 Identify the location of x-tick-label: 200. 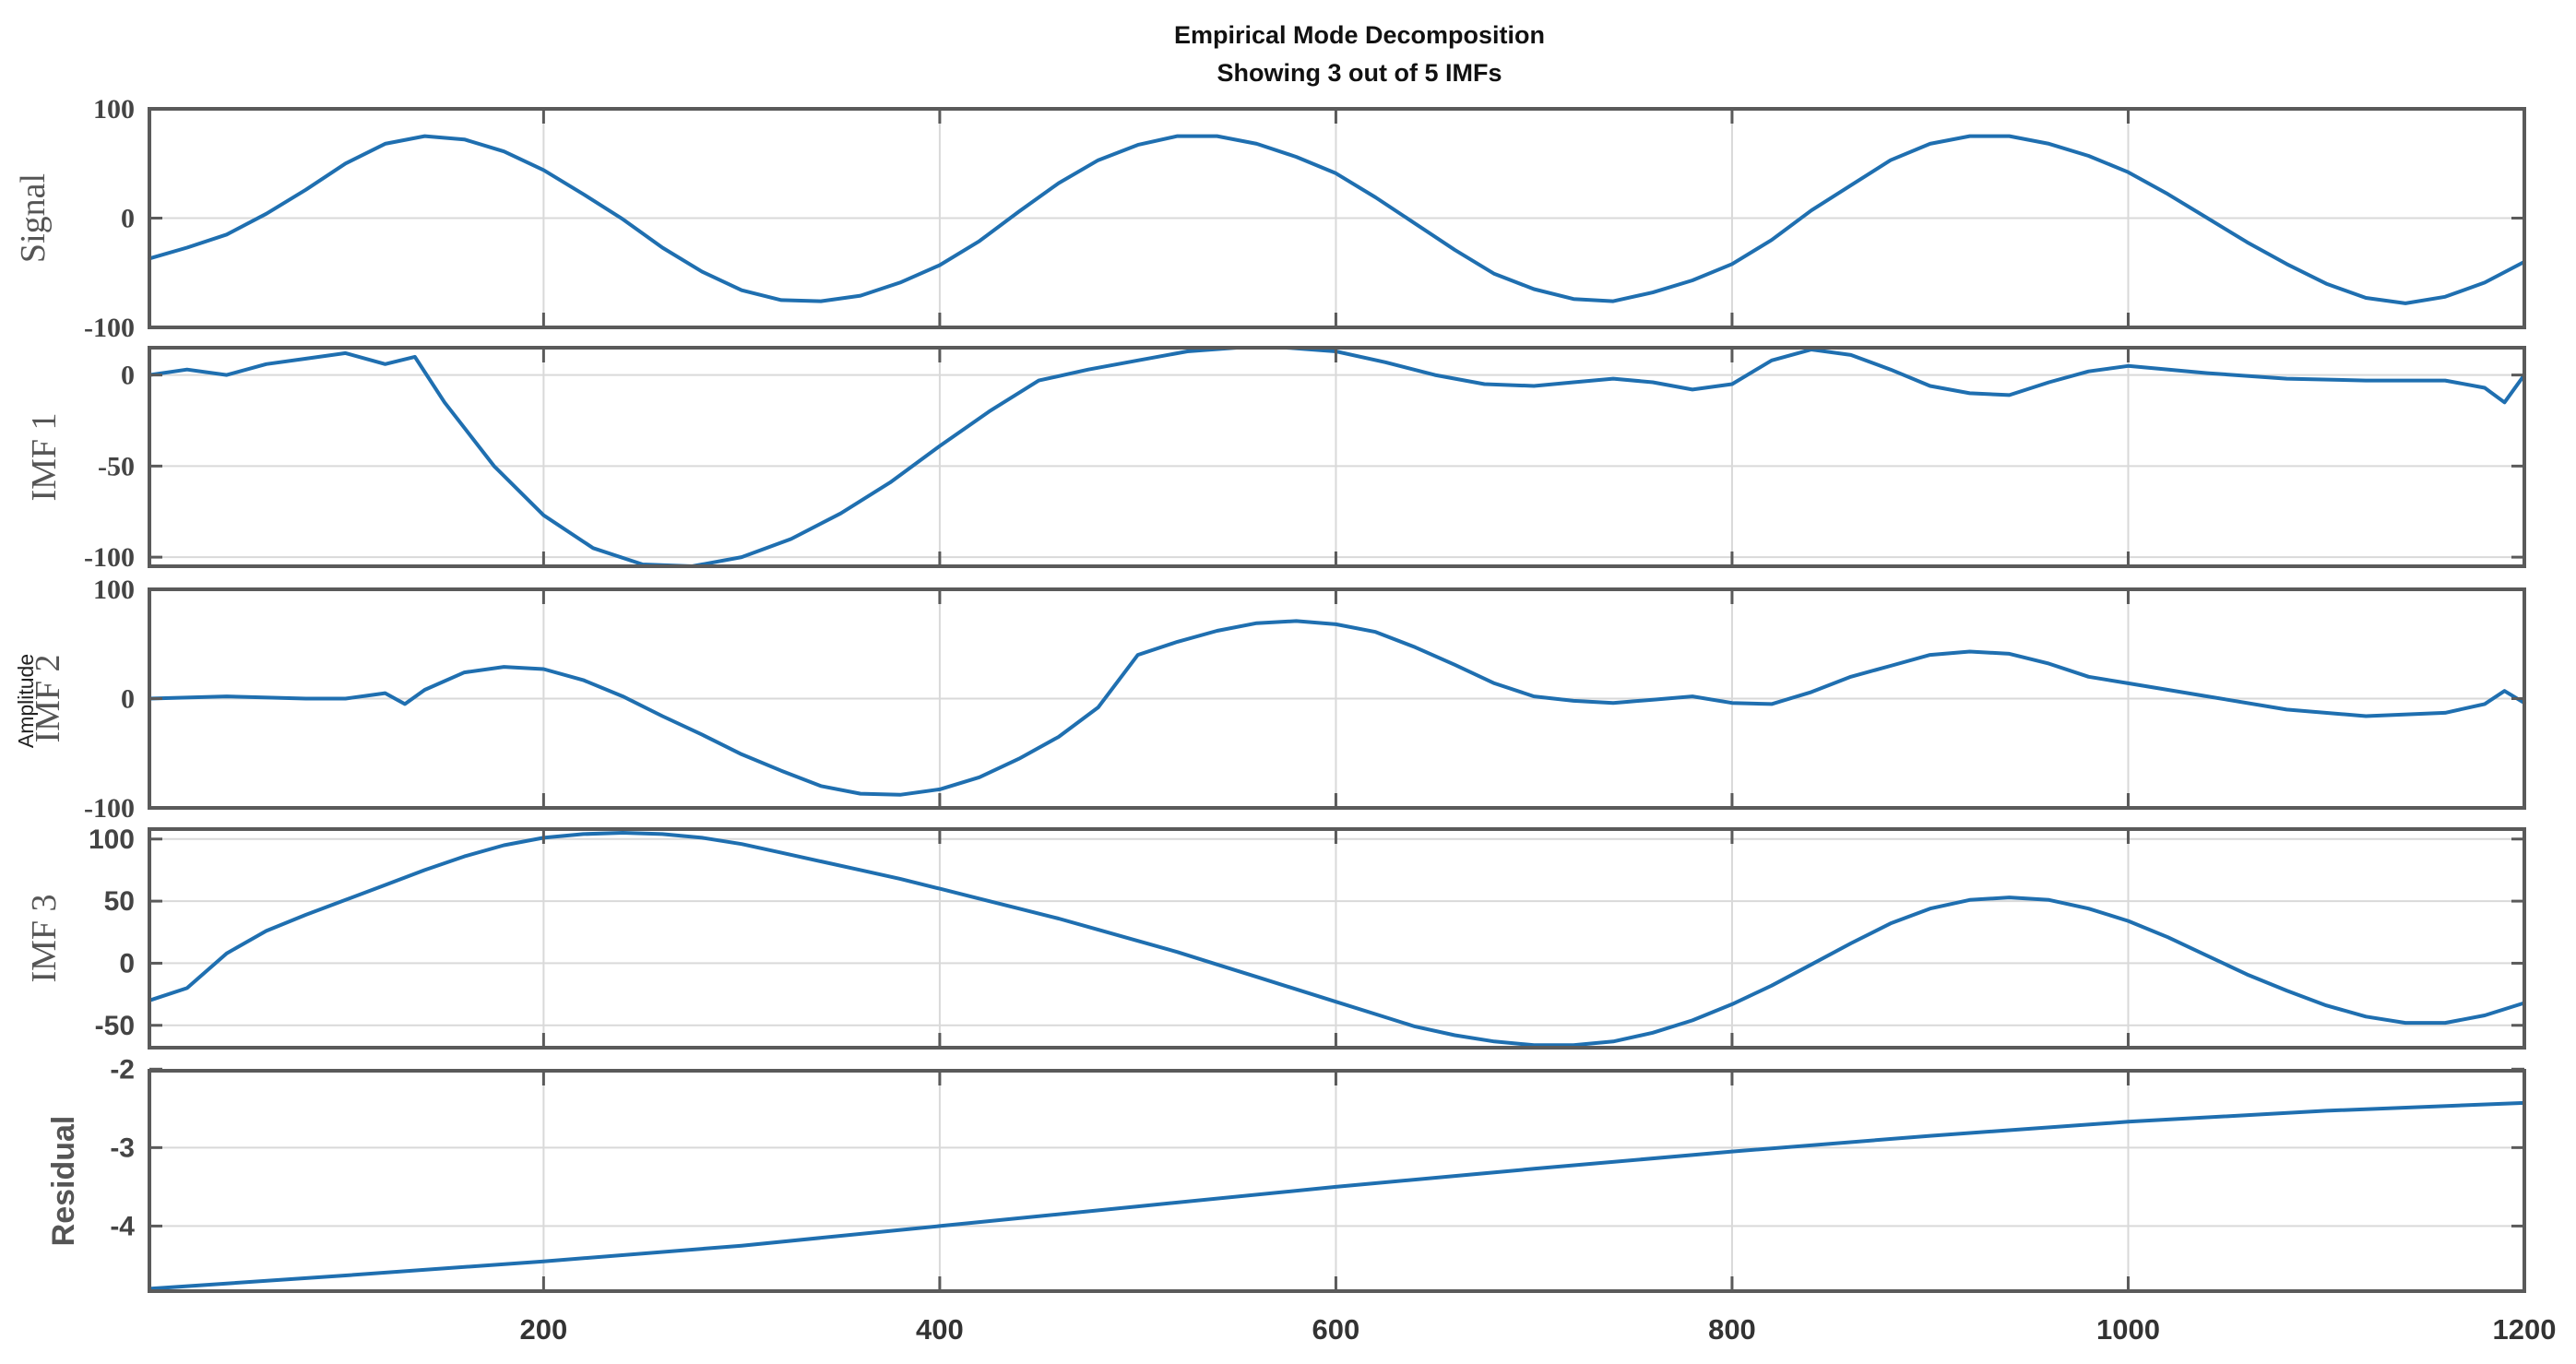
(544, 1329).